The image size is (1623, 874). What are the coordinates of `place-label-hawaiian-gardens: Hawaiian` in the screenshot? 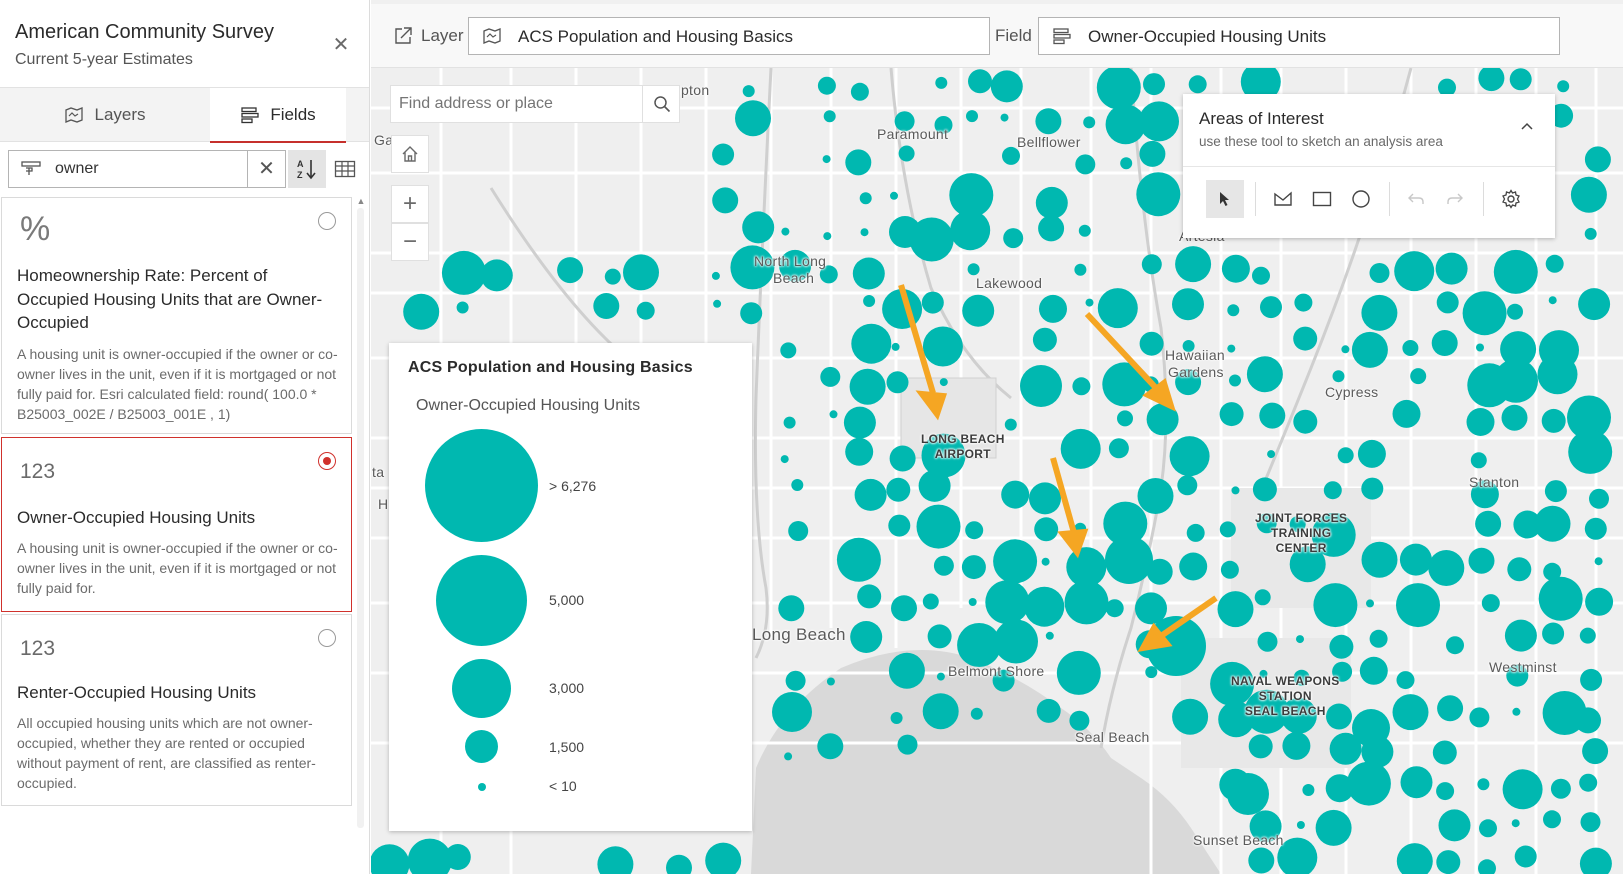 It's located at (1195, 355).